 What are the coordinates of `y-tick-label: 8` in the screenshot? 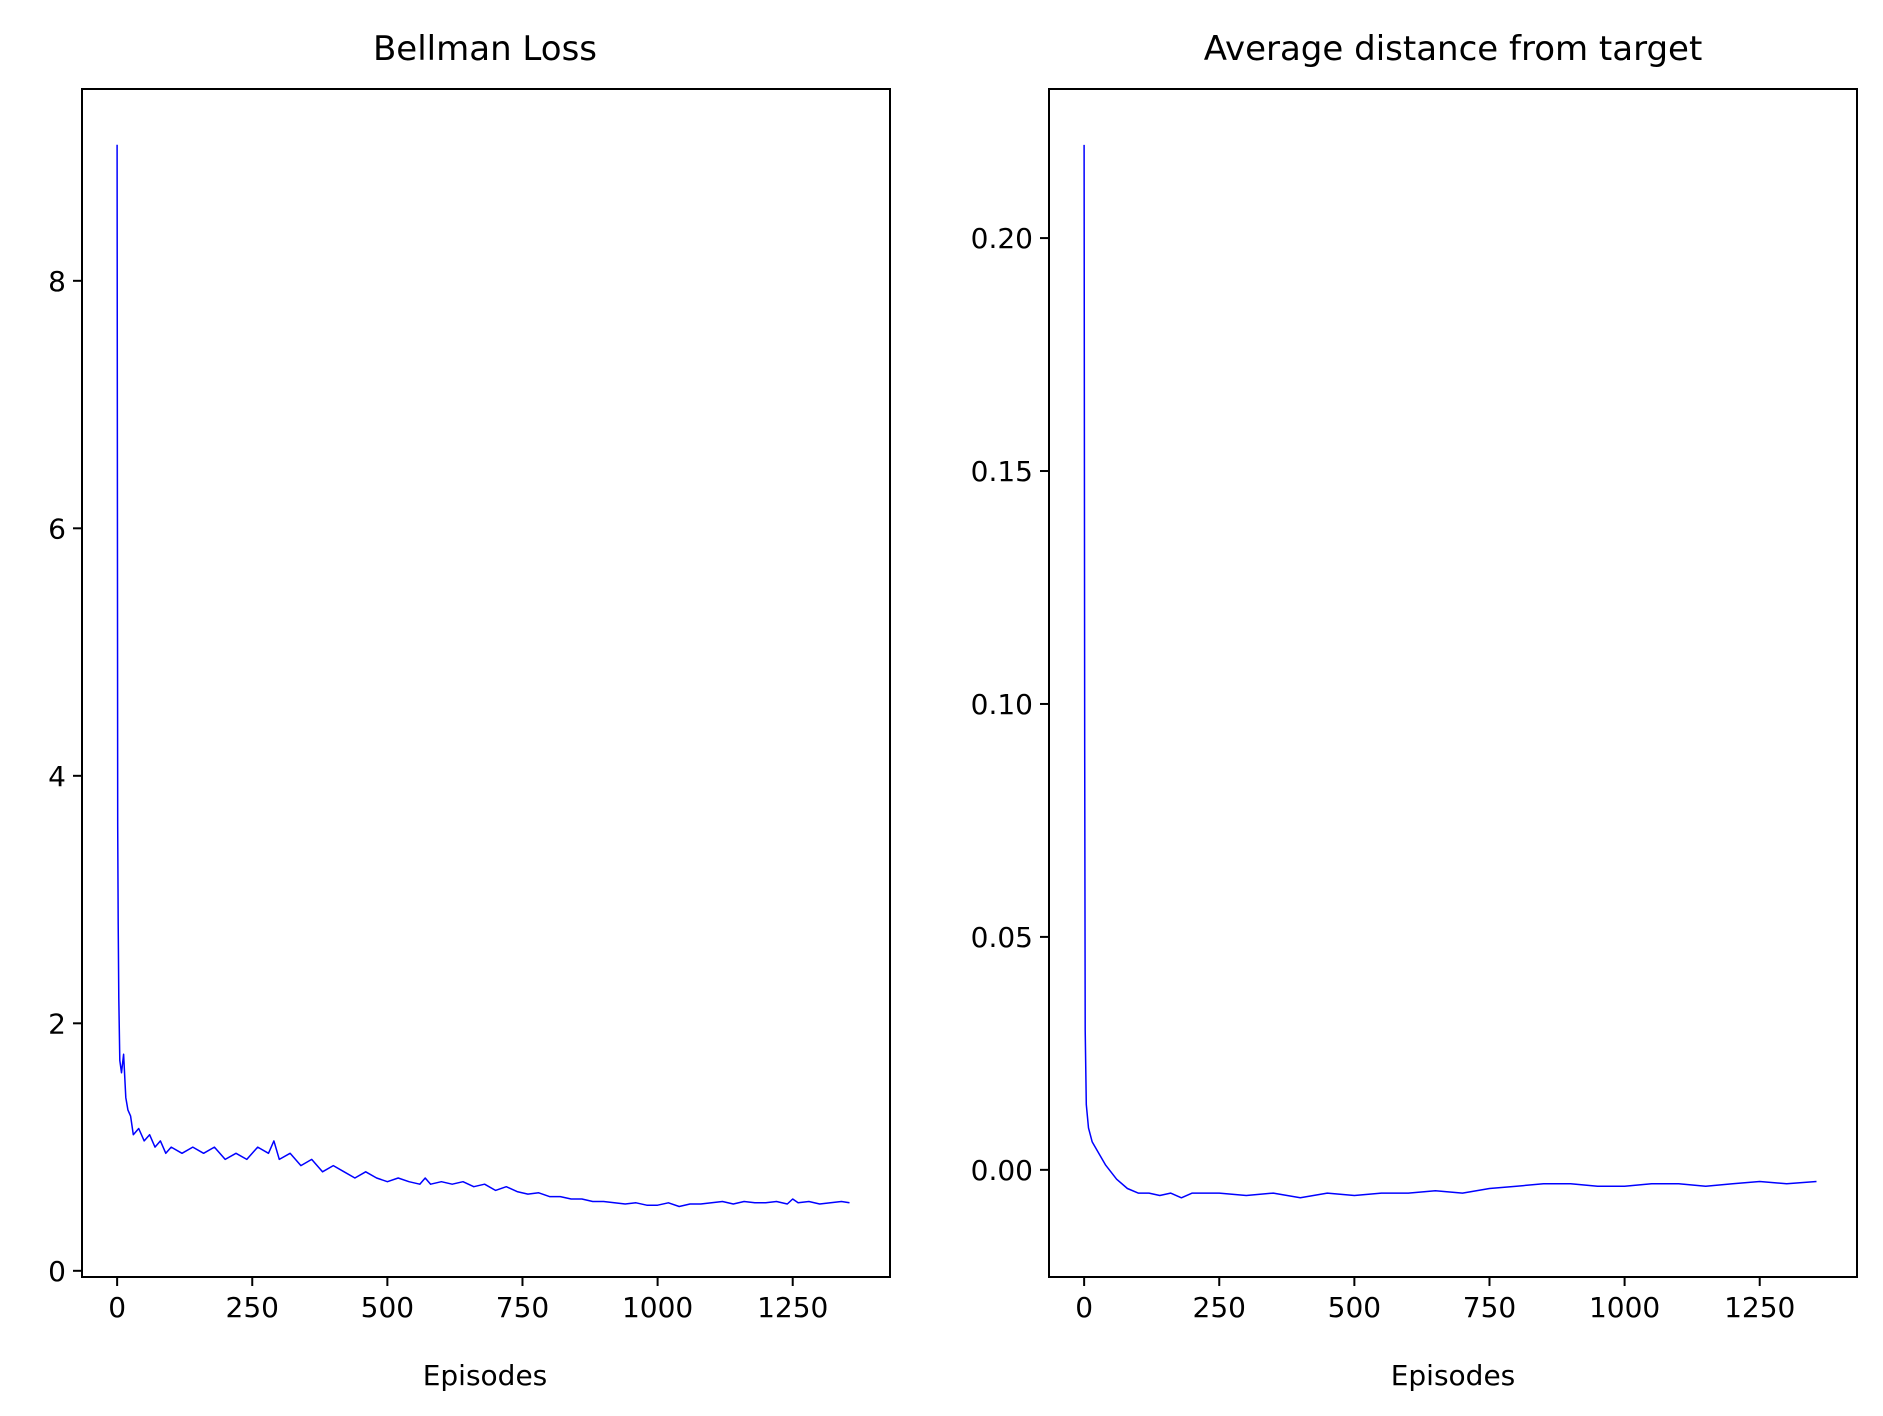 It's located at (57, 281).